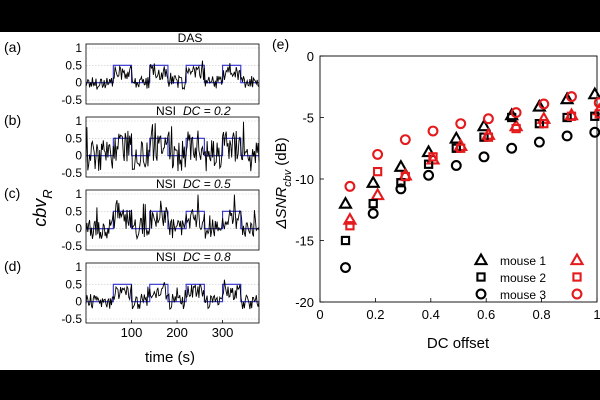  What do you see at coordinates (523, 261) in the screenshot?
I see `legend-label: mouse 1` at bounding box center [523, 261].